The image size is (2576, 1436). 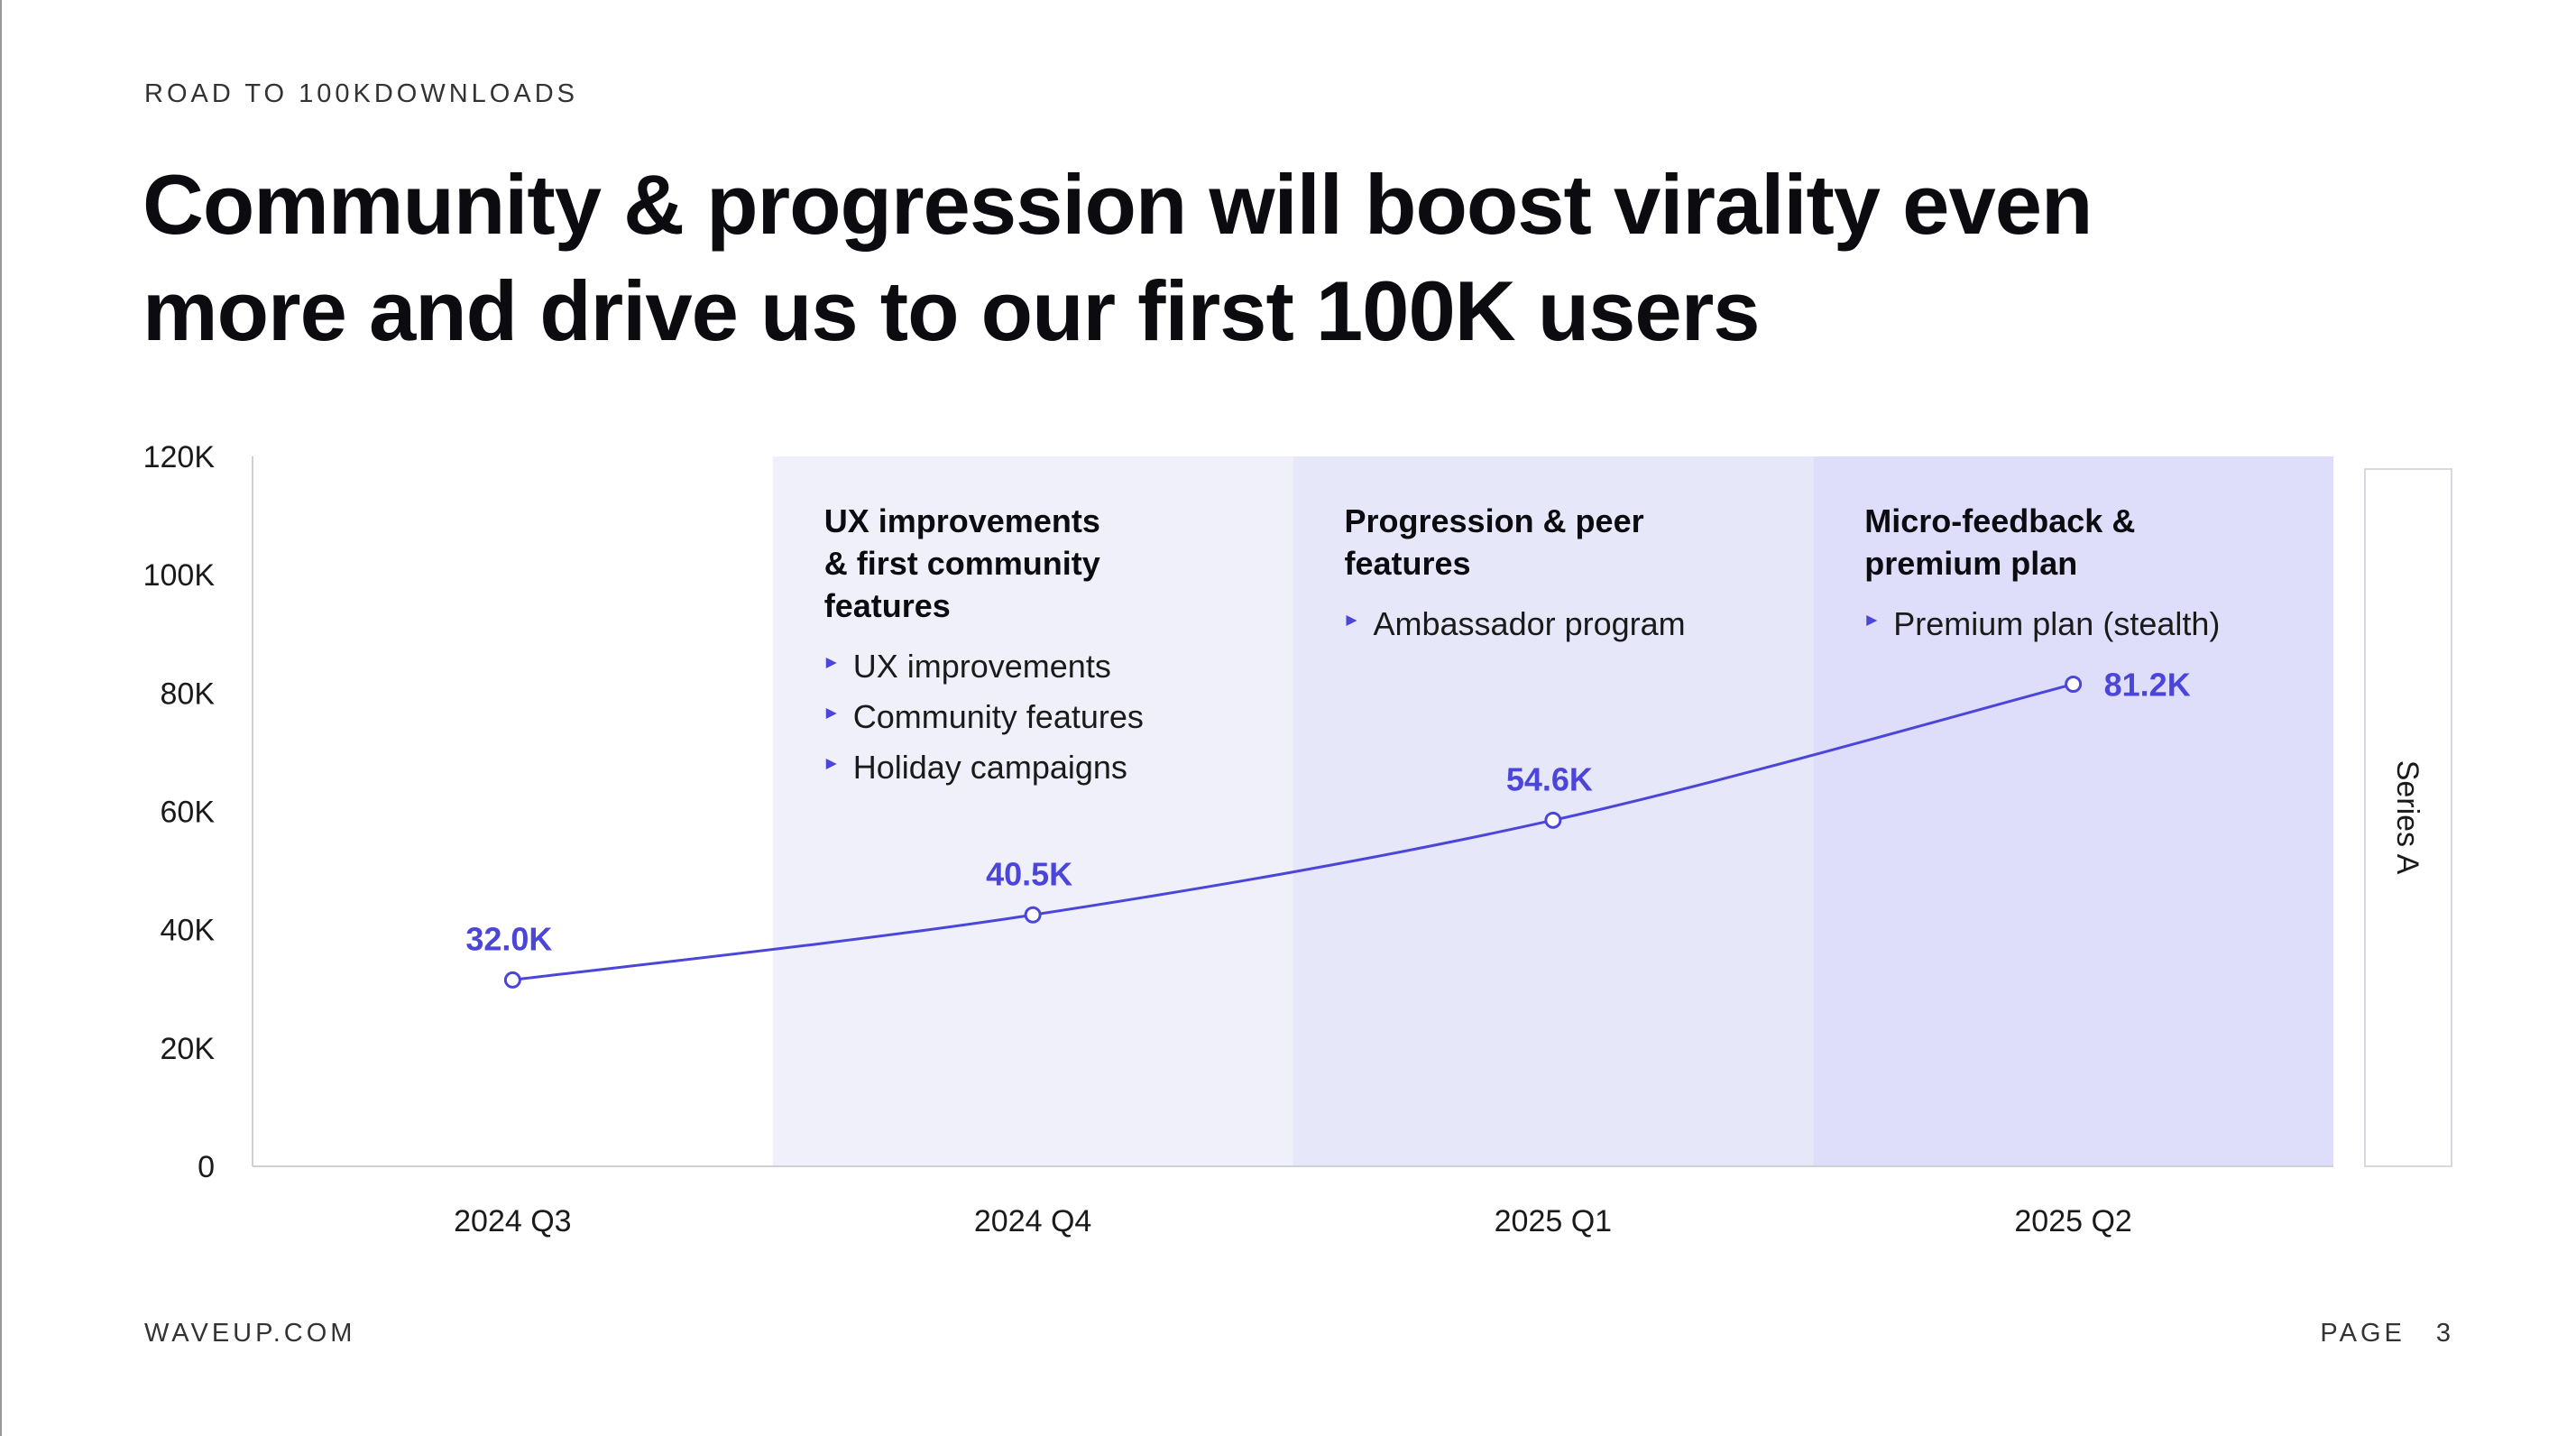 I want to click on phase-bullet: Premium plan (stealth), so click(x=2057, y=623).